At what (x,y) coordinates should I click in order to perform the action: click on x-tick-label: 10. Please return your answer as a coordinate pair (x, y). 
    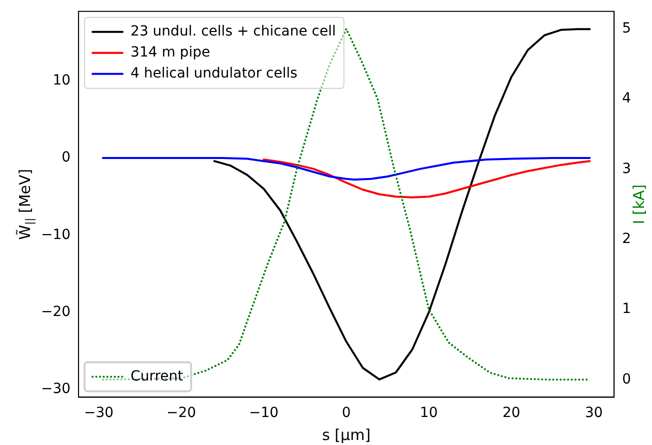
    Looking at the image, I should click on (429, 413).